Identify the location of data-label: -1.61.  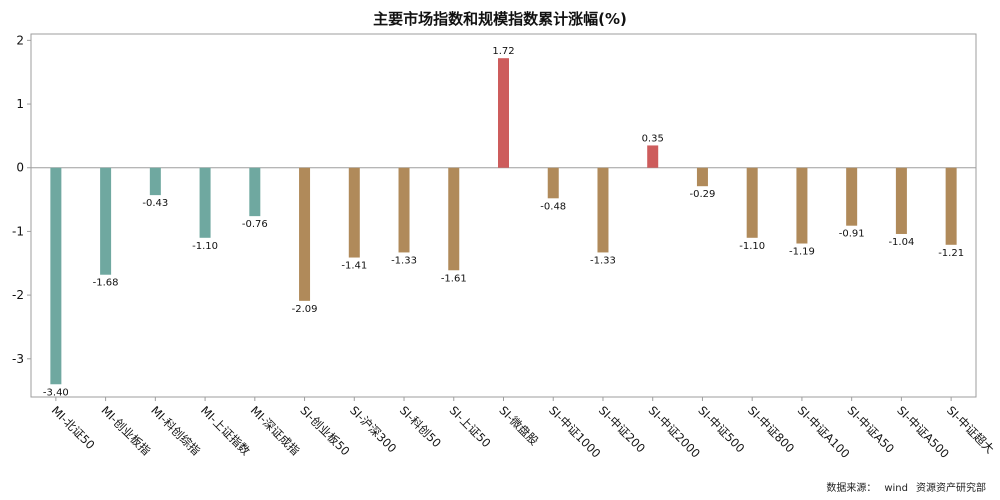
(454, 278).